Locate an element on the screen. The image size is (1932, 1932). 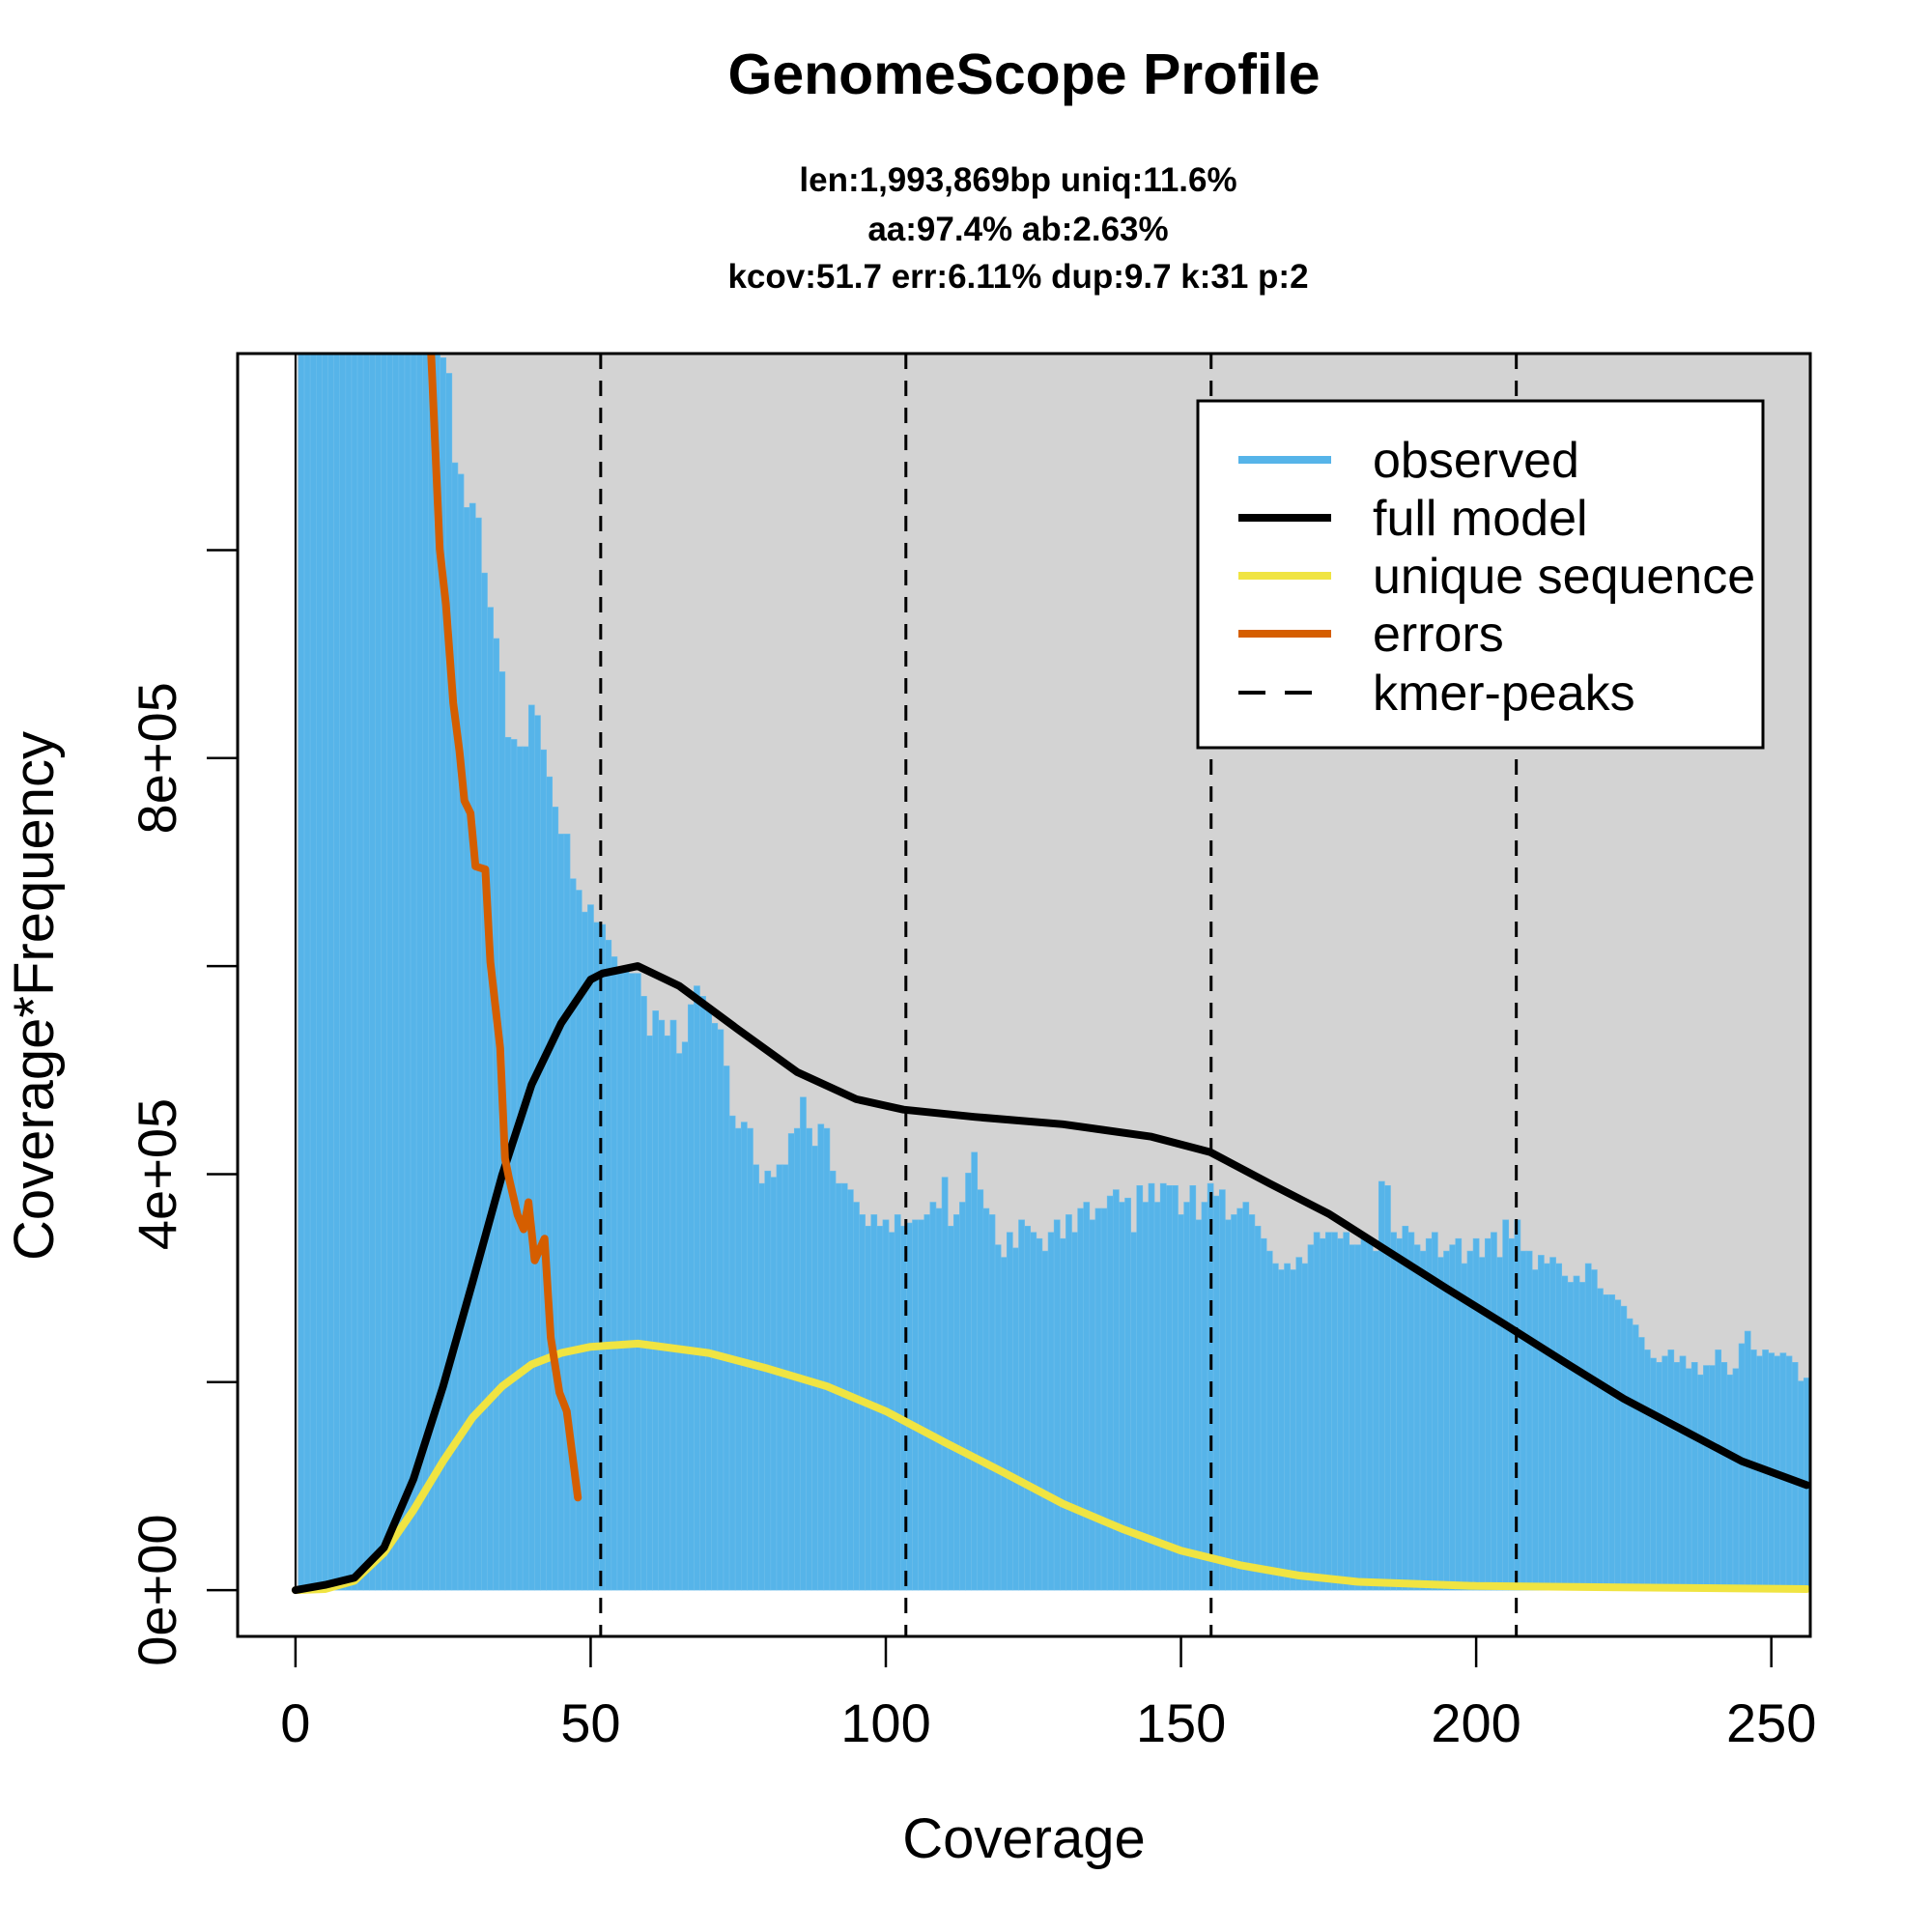
unique-sequence-line is located at coordinates (1050, 1467).